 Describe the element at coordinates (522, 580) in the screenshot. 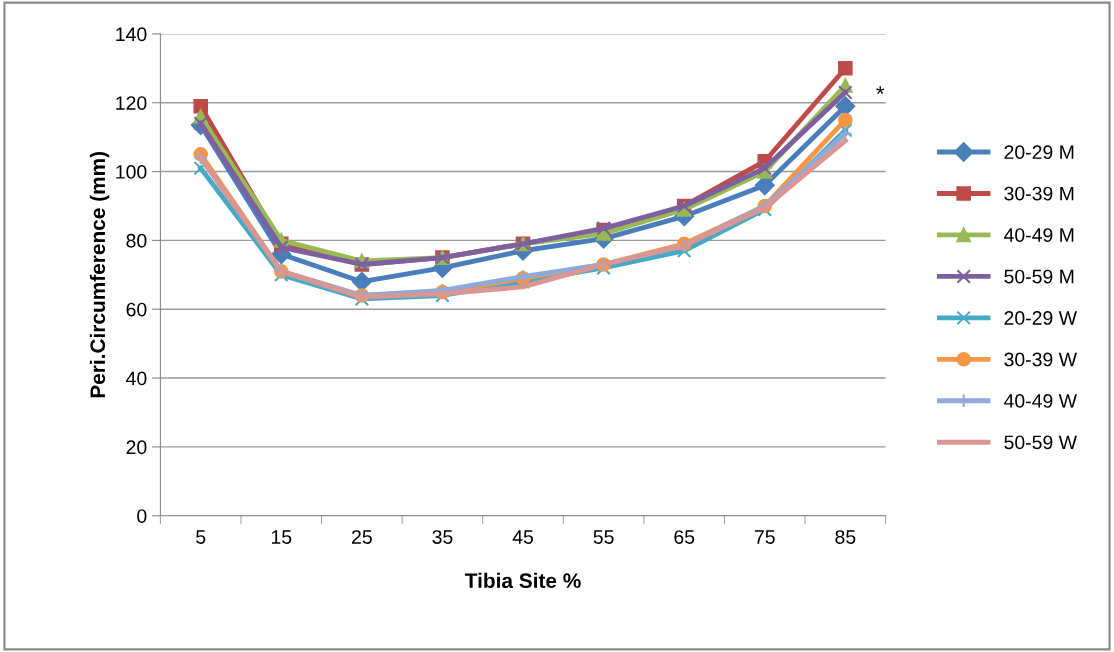

I see `x-axis-title: Tibia Site %` at that location.